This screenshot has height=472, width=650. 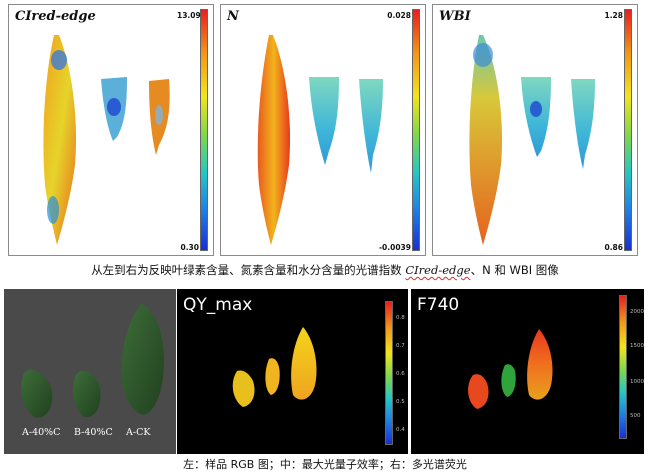 I want to click on scale-max-label: 1.28, so click(x=613, y=15).